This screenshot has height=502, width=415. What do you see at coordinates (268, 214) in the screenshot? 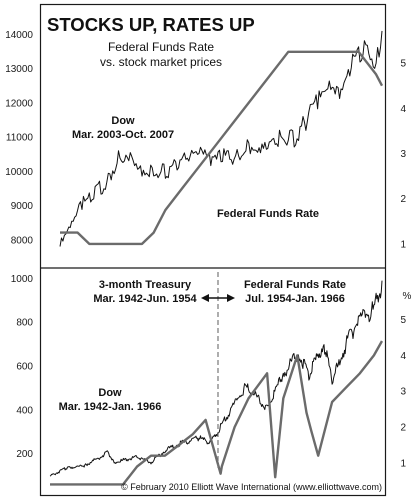
I see `top-rate-label: Federal Funds Rate` at bounding box center [268, 214].